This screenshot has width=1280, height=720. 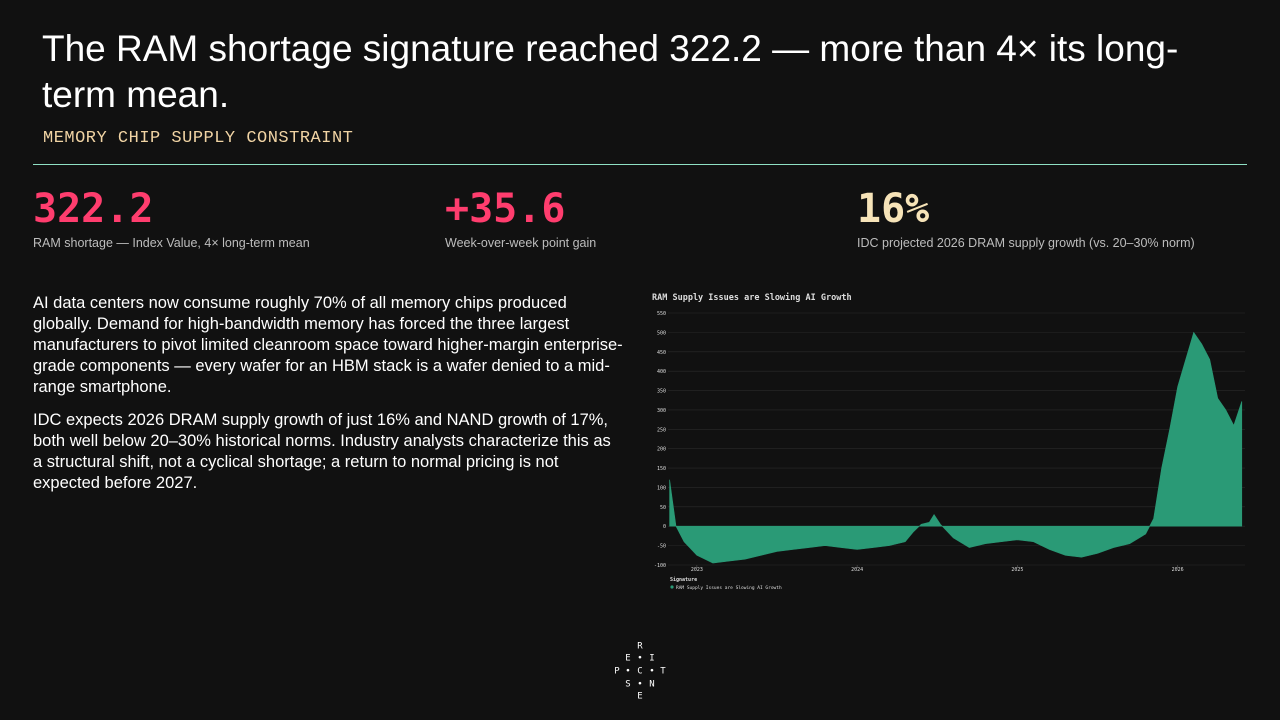 I want to click on y-tick-label: 550, so click(x=661, y=314).